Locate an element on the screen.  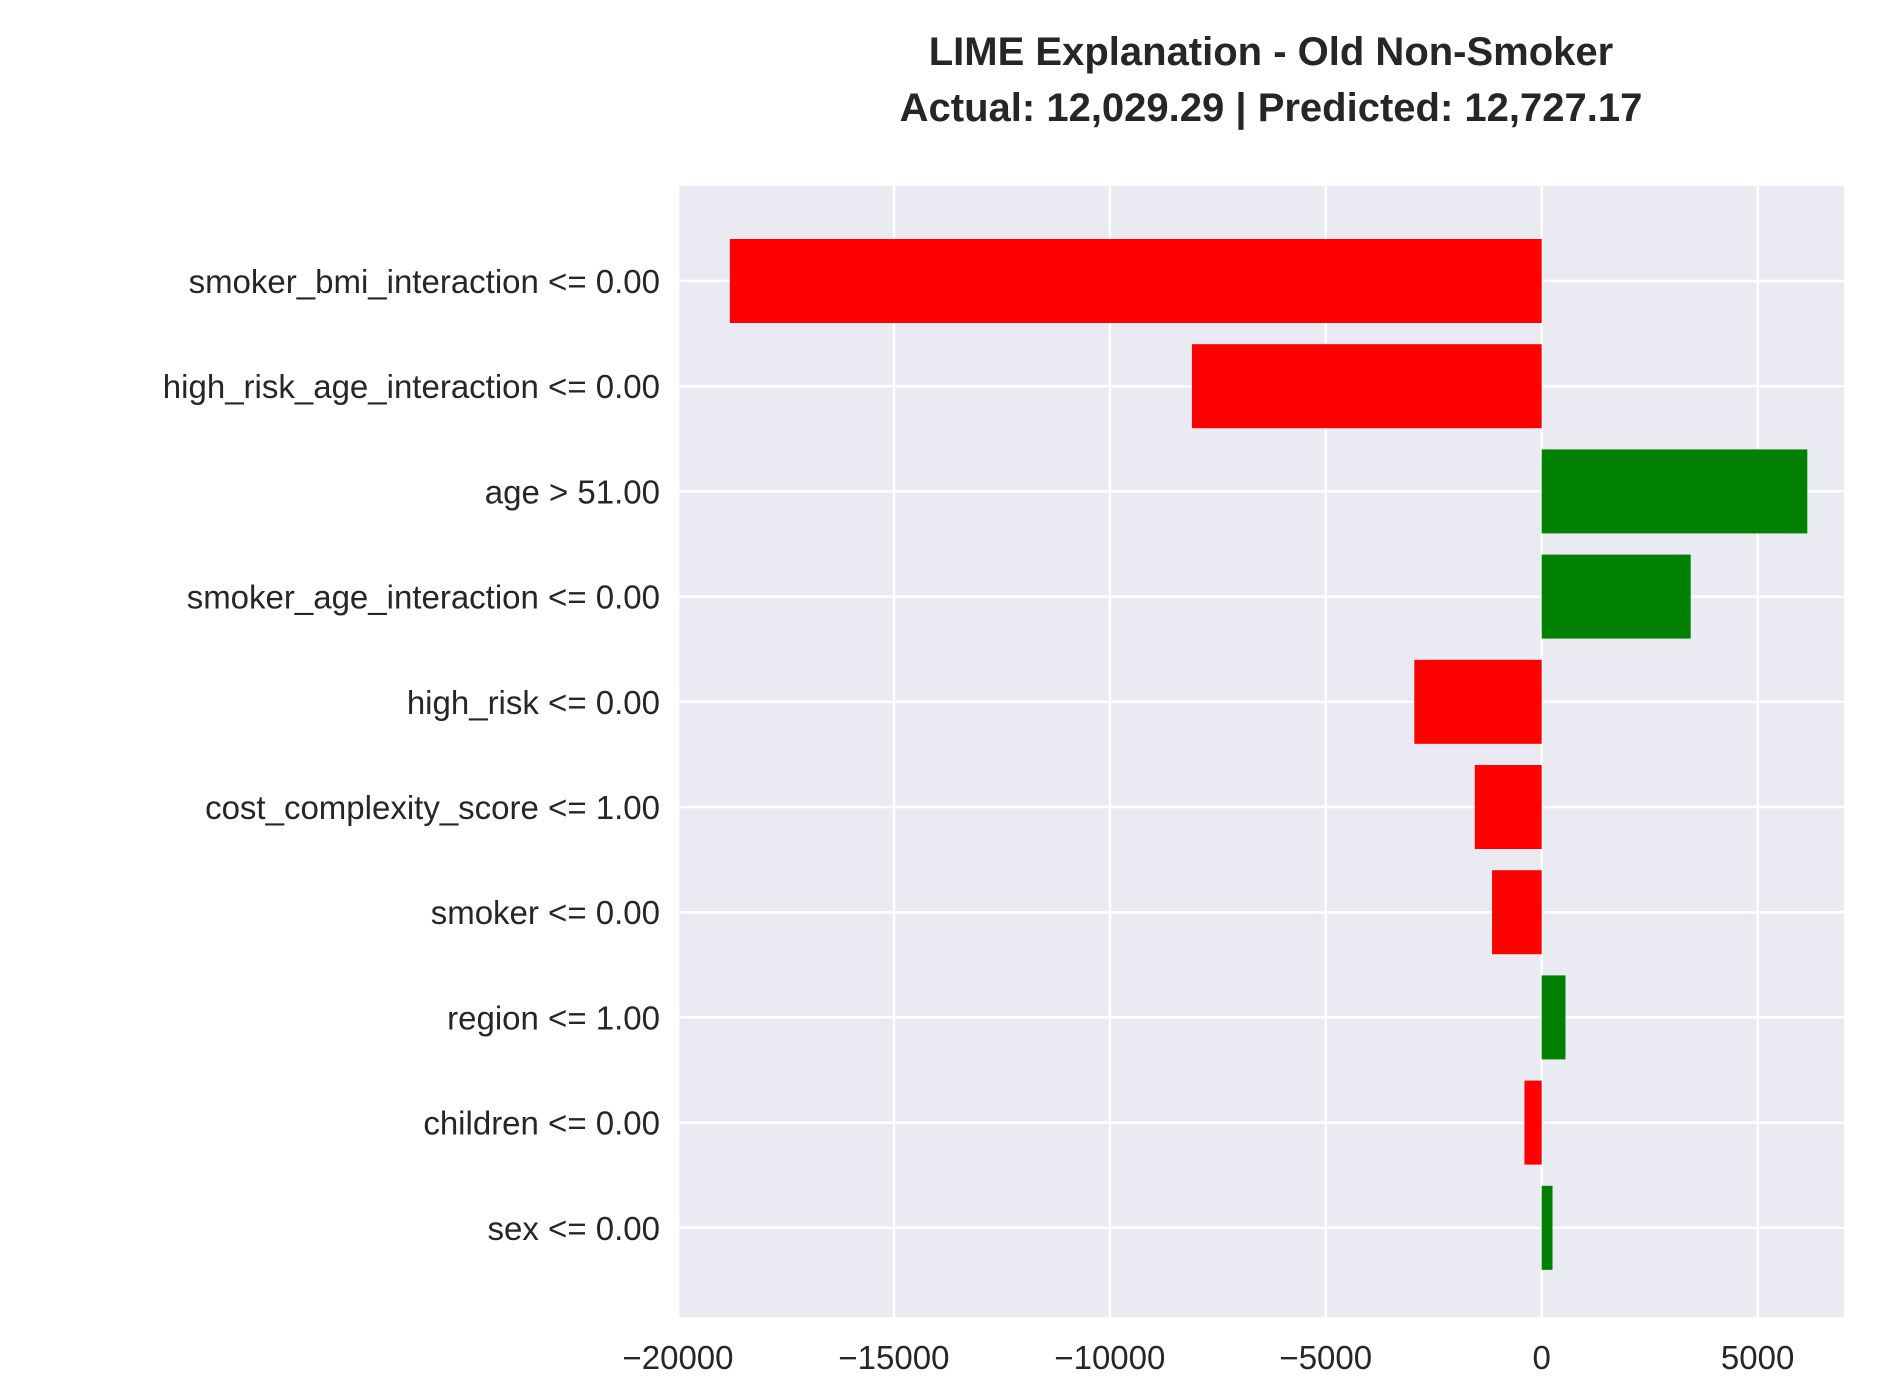
y-tick-label: region <= 1.00 is located at coordinates (553, 1017).